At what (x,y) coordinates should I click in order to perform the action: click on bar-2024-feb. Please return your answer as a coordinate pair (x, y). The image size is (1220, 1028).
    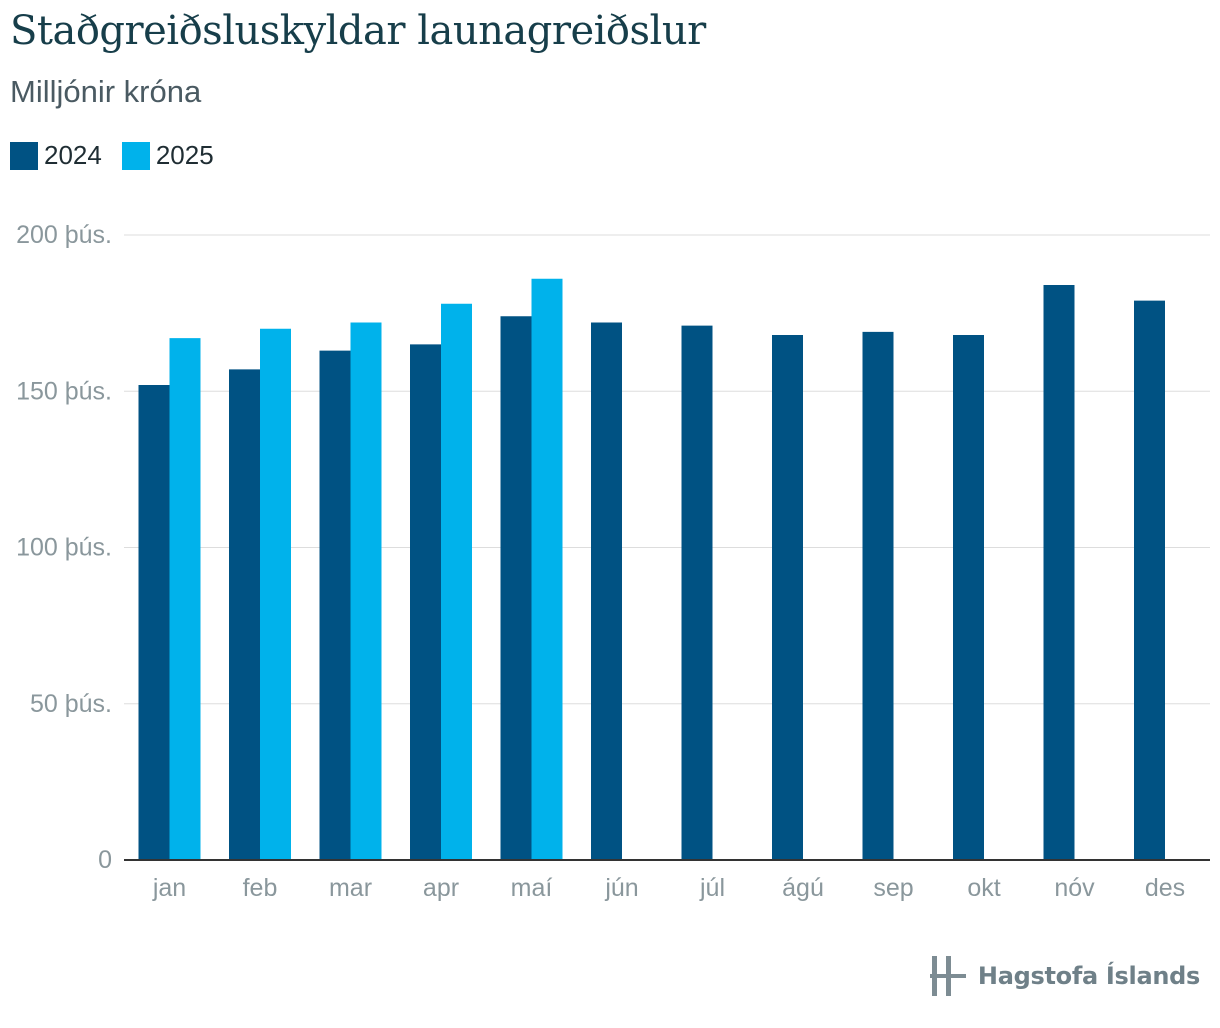
    Looking at the image, I should click on (244, 614).